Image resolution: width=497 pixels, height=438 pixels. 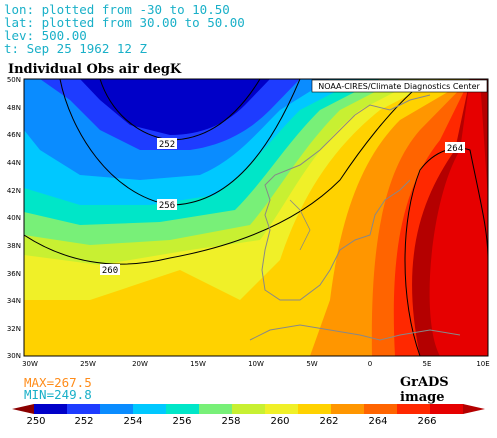 What do you see at coordinates (58, 382) in the screenshot?
I see `max-value: MAX=267.5` at bounding box center [58, 382].